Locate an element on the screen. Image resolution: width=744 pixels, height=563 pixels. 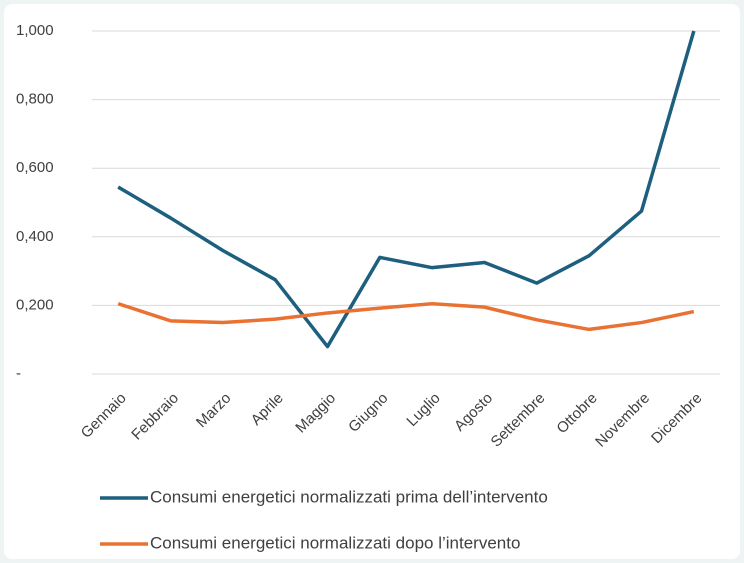
y-tick-label: 1,000 is located at coordinates (35, 30).